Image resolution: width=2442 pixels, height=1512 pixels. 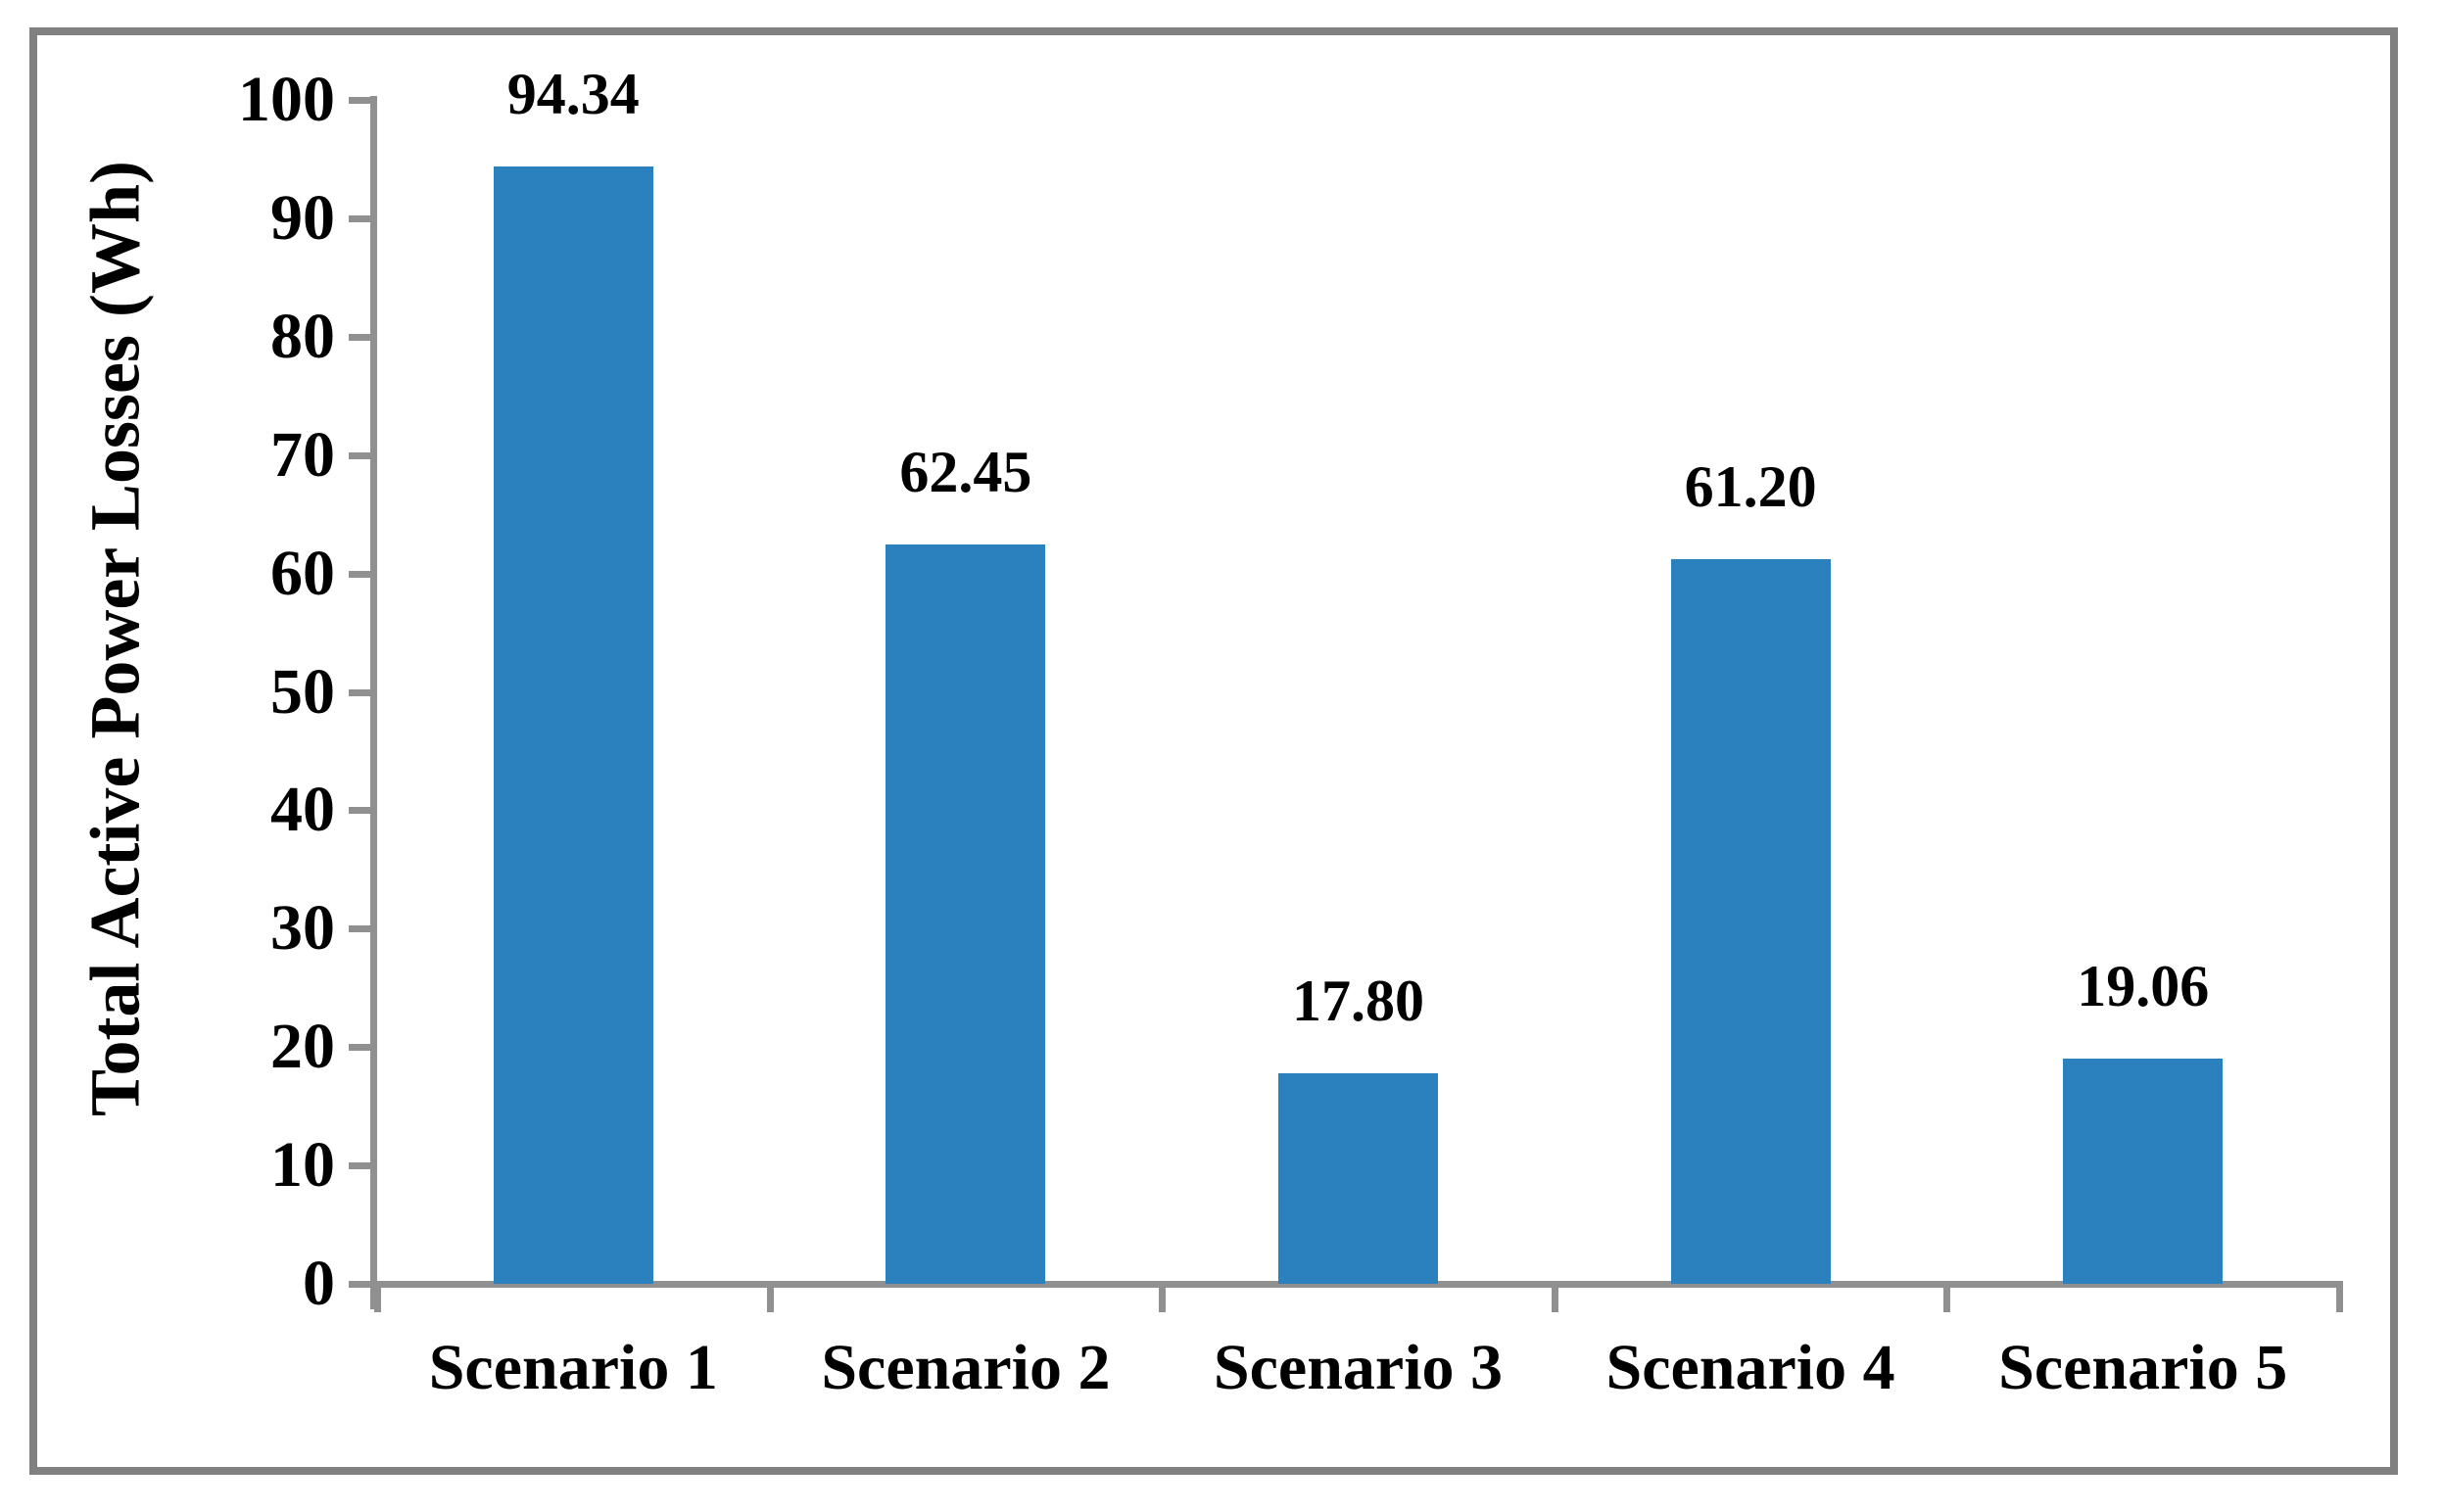 I want to click on category-label: Scenario 1, so click(x=573, y=1367).